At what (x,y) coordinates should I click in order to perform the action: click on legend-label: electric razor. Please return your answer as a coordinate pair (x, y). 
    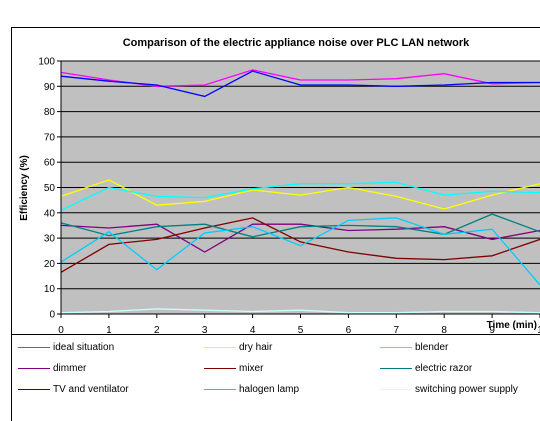
    Looking at the image, I should click on (444, 368).